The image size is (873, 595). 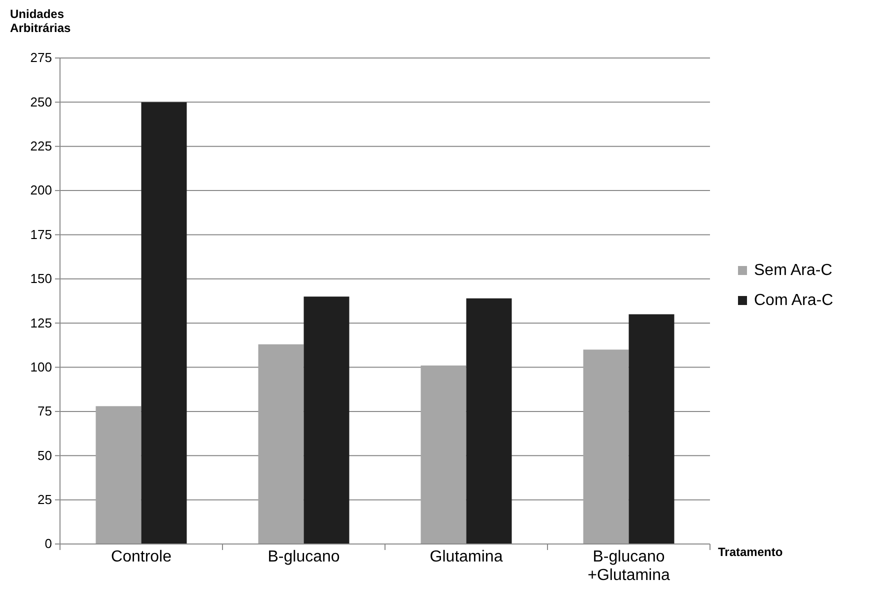 What do you see at coordinates (466, 557) in the screenshot?
I see `x-tick-label: Glutamina` at bounding box center [466, 557].